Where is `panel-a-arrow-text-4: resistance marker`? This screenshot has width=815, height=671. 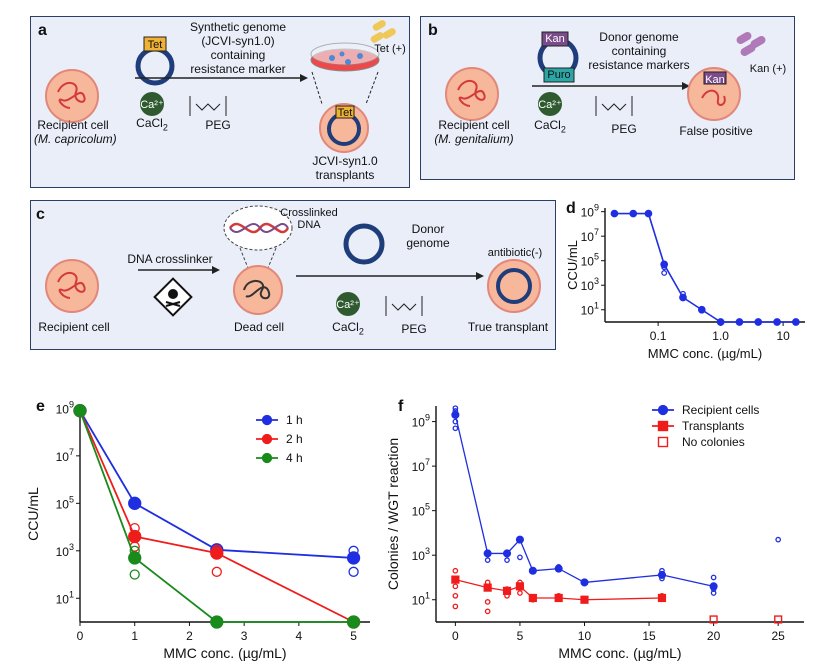 panel-a-arrow-text-4: resistance marker is located at coordinates (238, 69).